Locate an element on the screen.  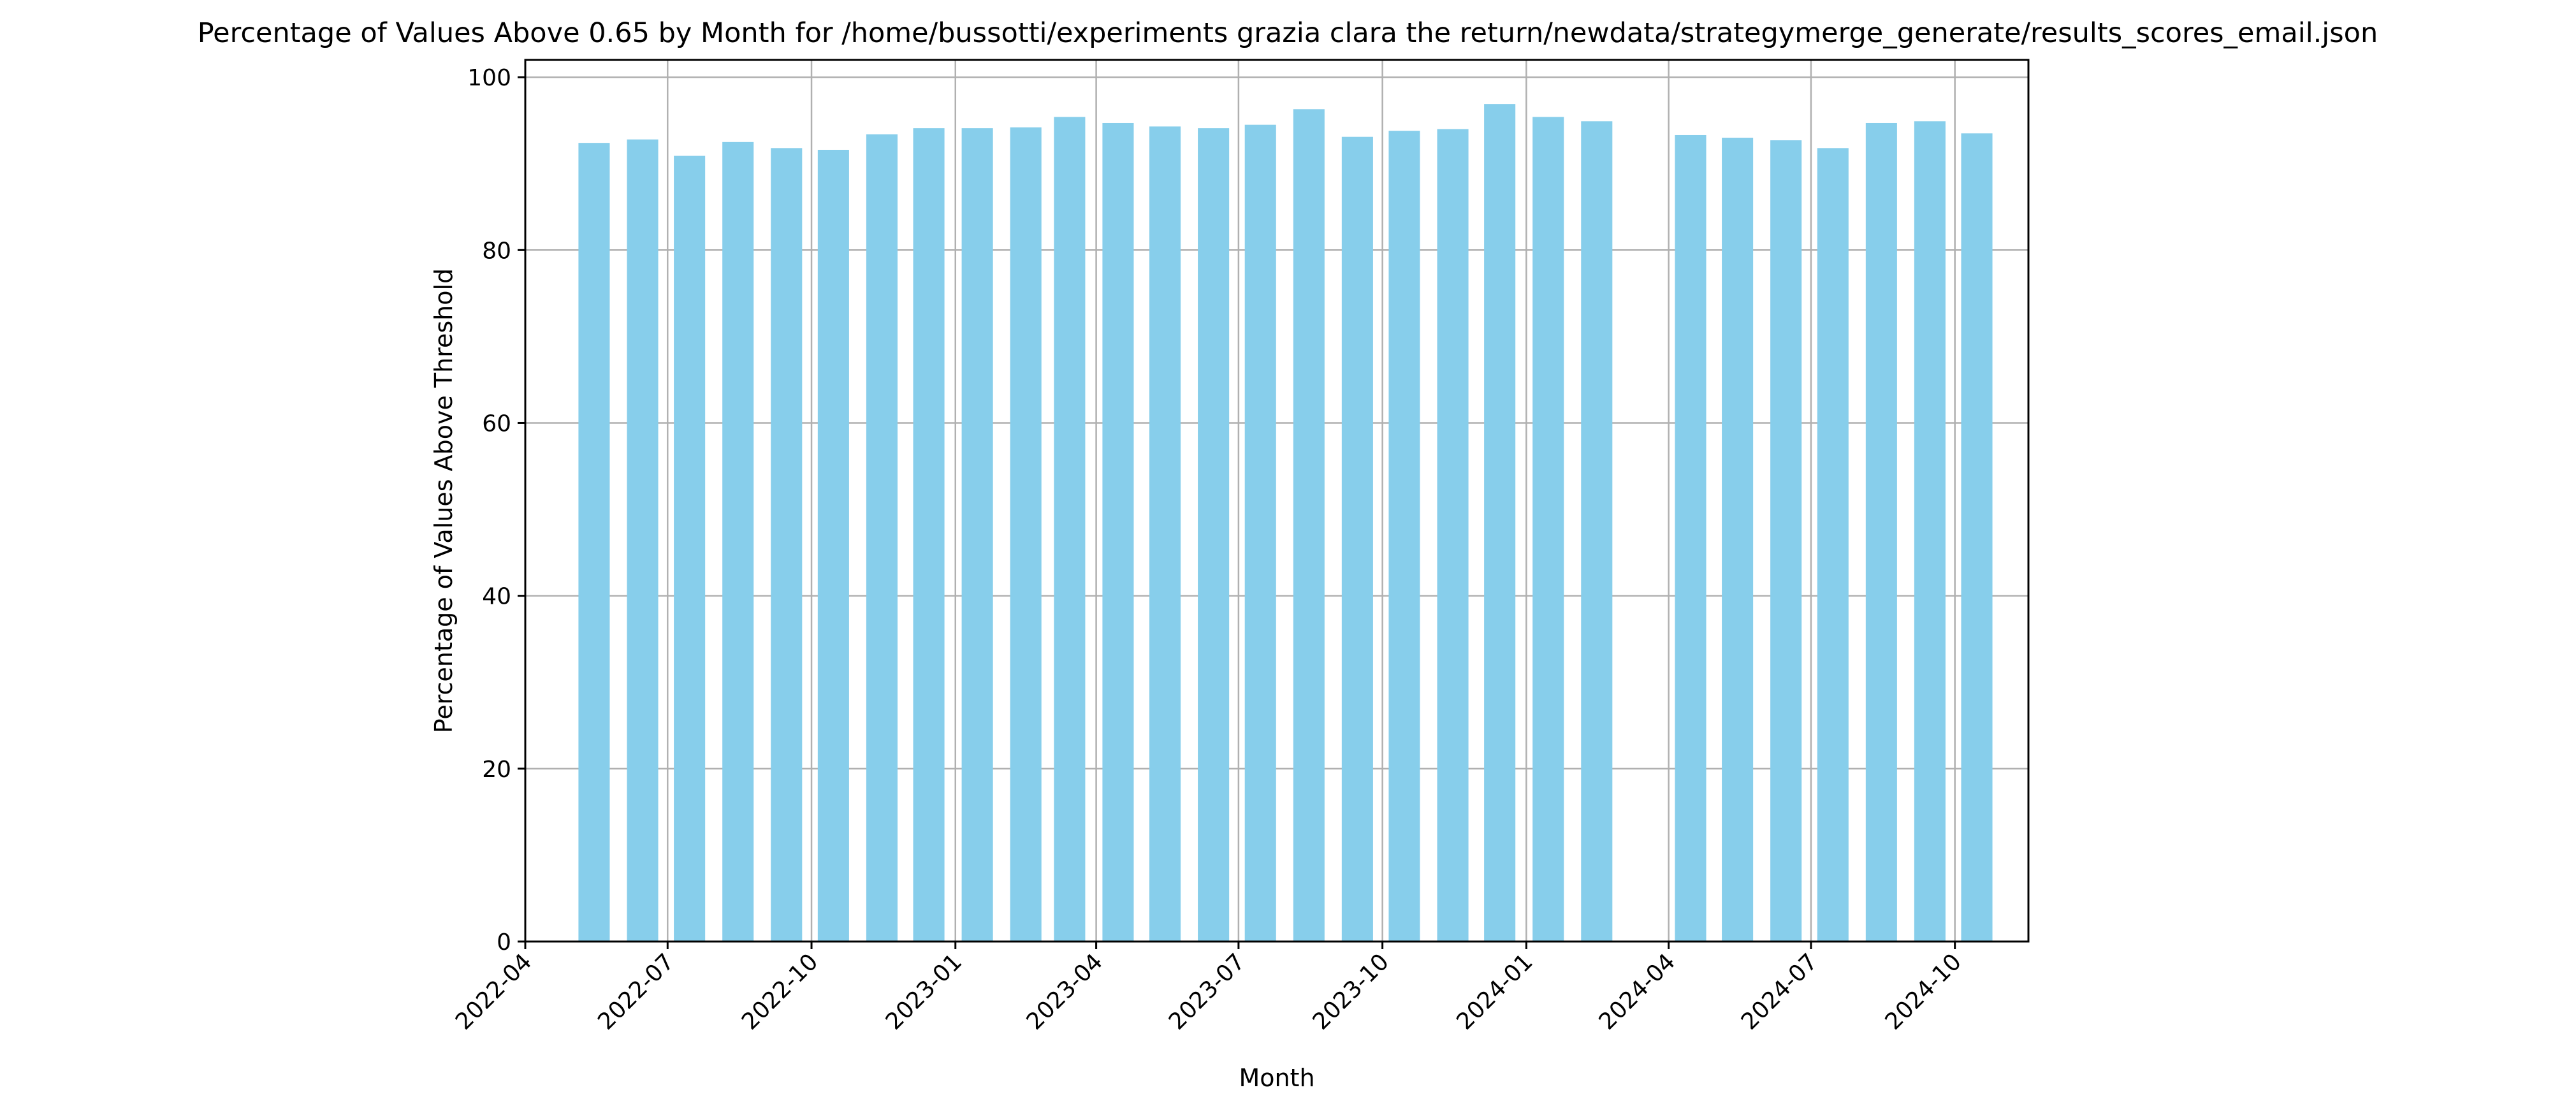
x-tick-label: 2023-01 is located at coordinates (924, 992).